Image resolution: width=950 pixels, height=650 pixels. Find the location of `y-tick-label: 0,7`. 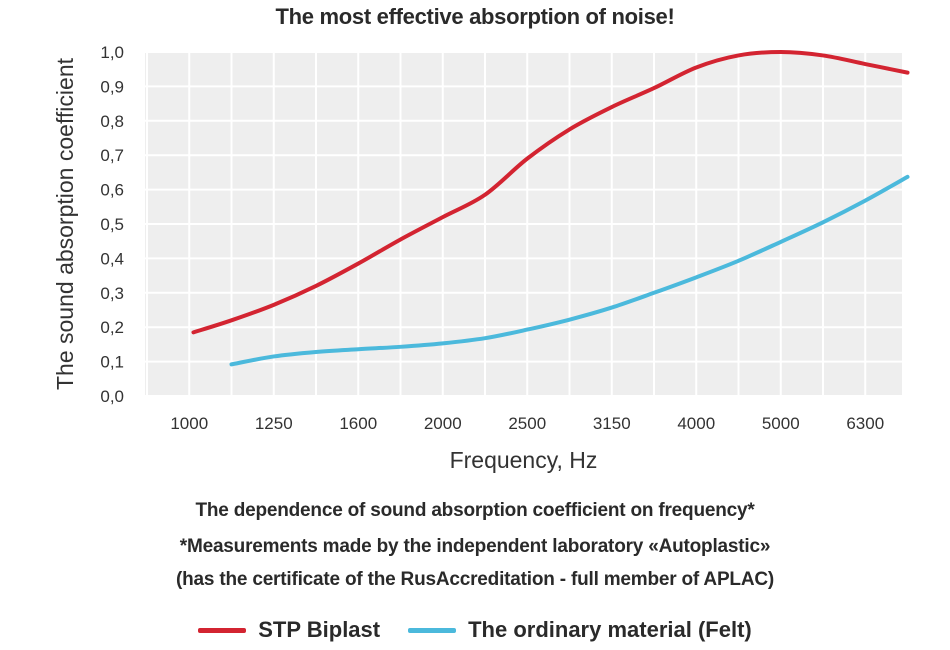

y-tick-label: 0,7 is located at coordinates (112, 155).